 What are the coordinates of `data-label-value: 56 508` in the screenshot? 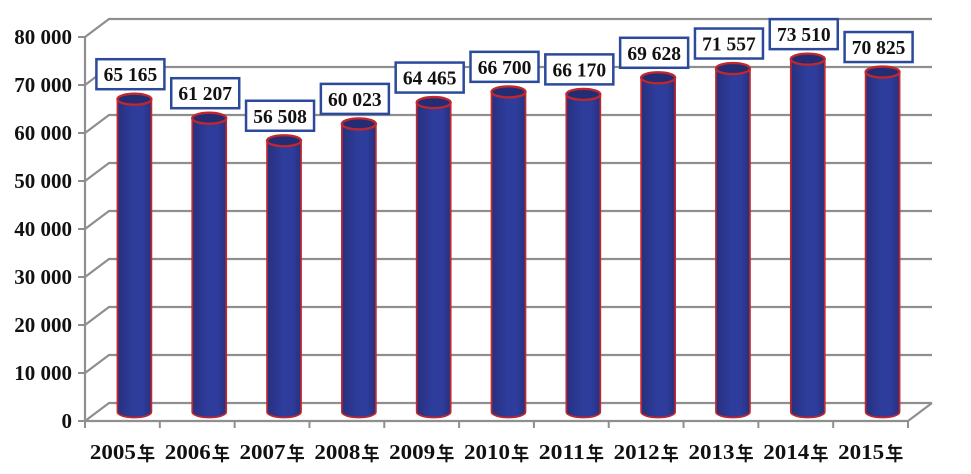 It's located at (280, 117).